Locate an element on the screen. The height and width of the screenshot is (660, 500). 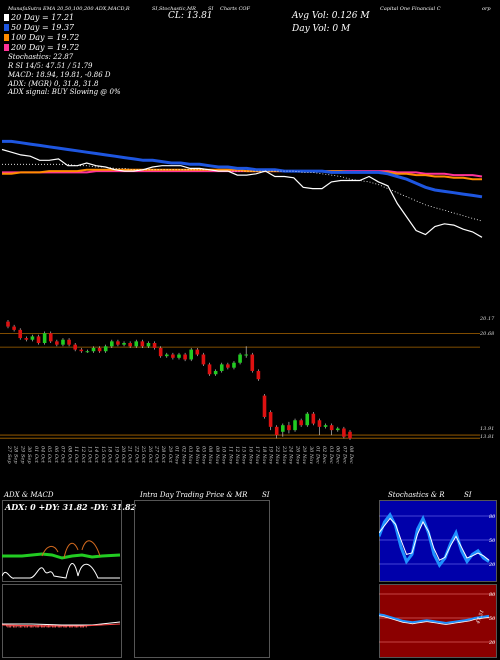
adx-values: ADX: 0 +DY: 31.82 -DY: 31.82 is located at coordinates (71, 507).